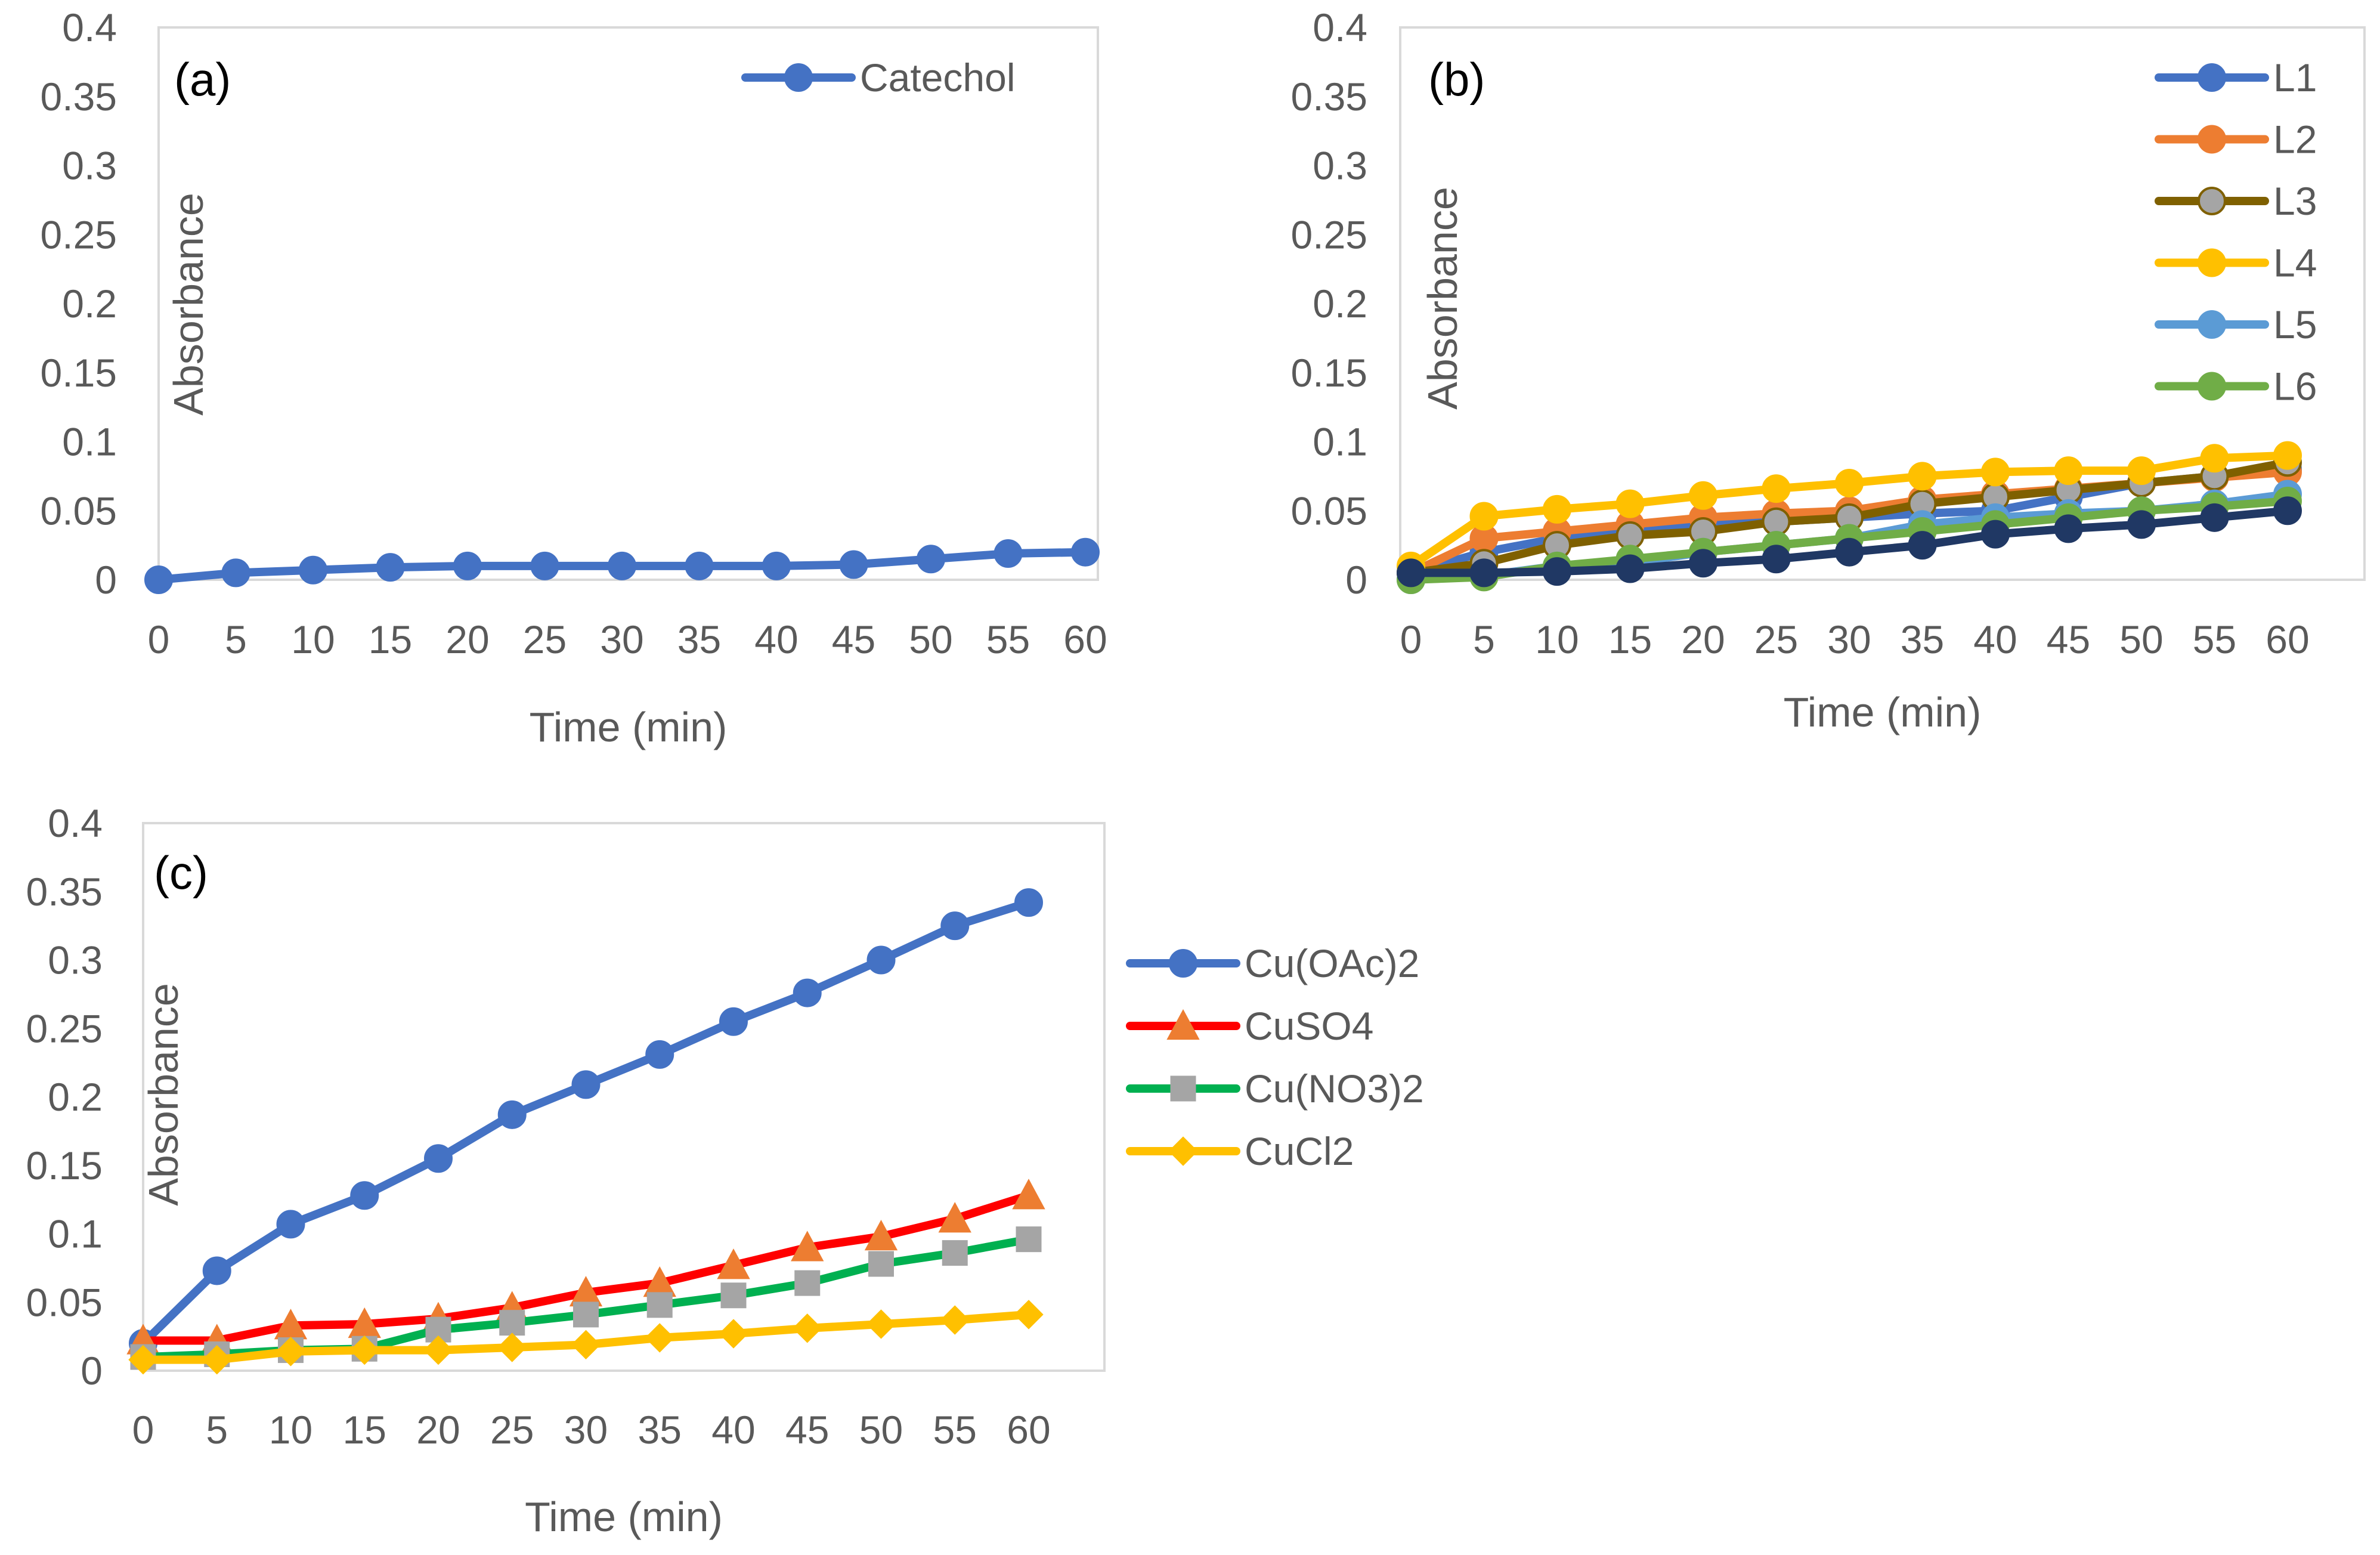 This screenshot has height=1555, width=2380. I want to click on legend: Catechol, so click(878, 77).